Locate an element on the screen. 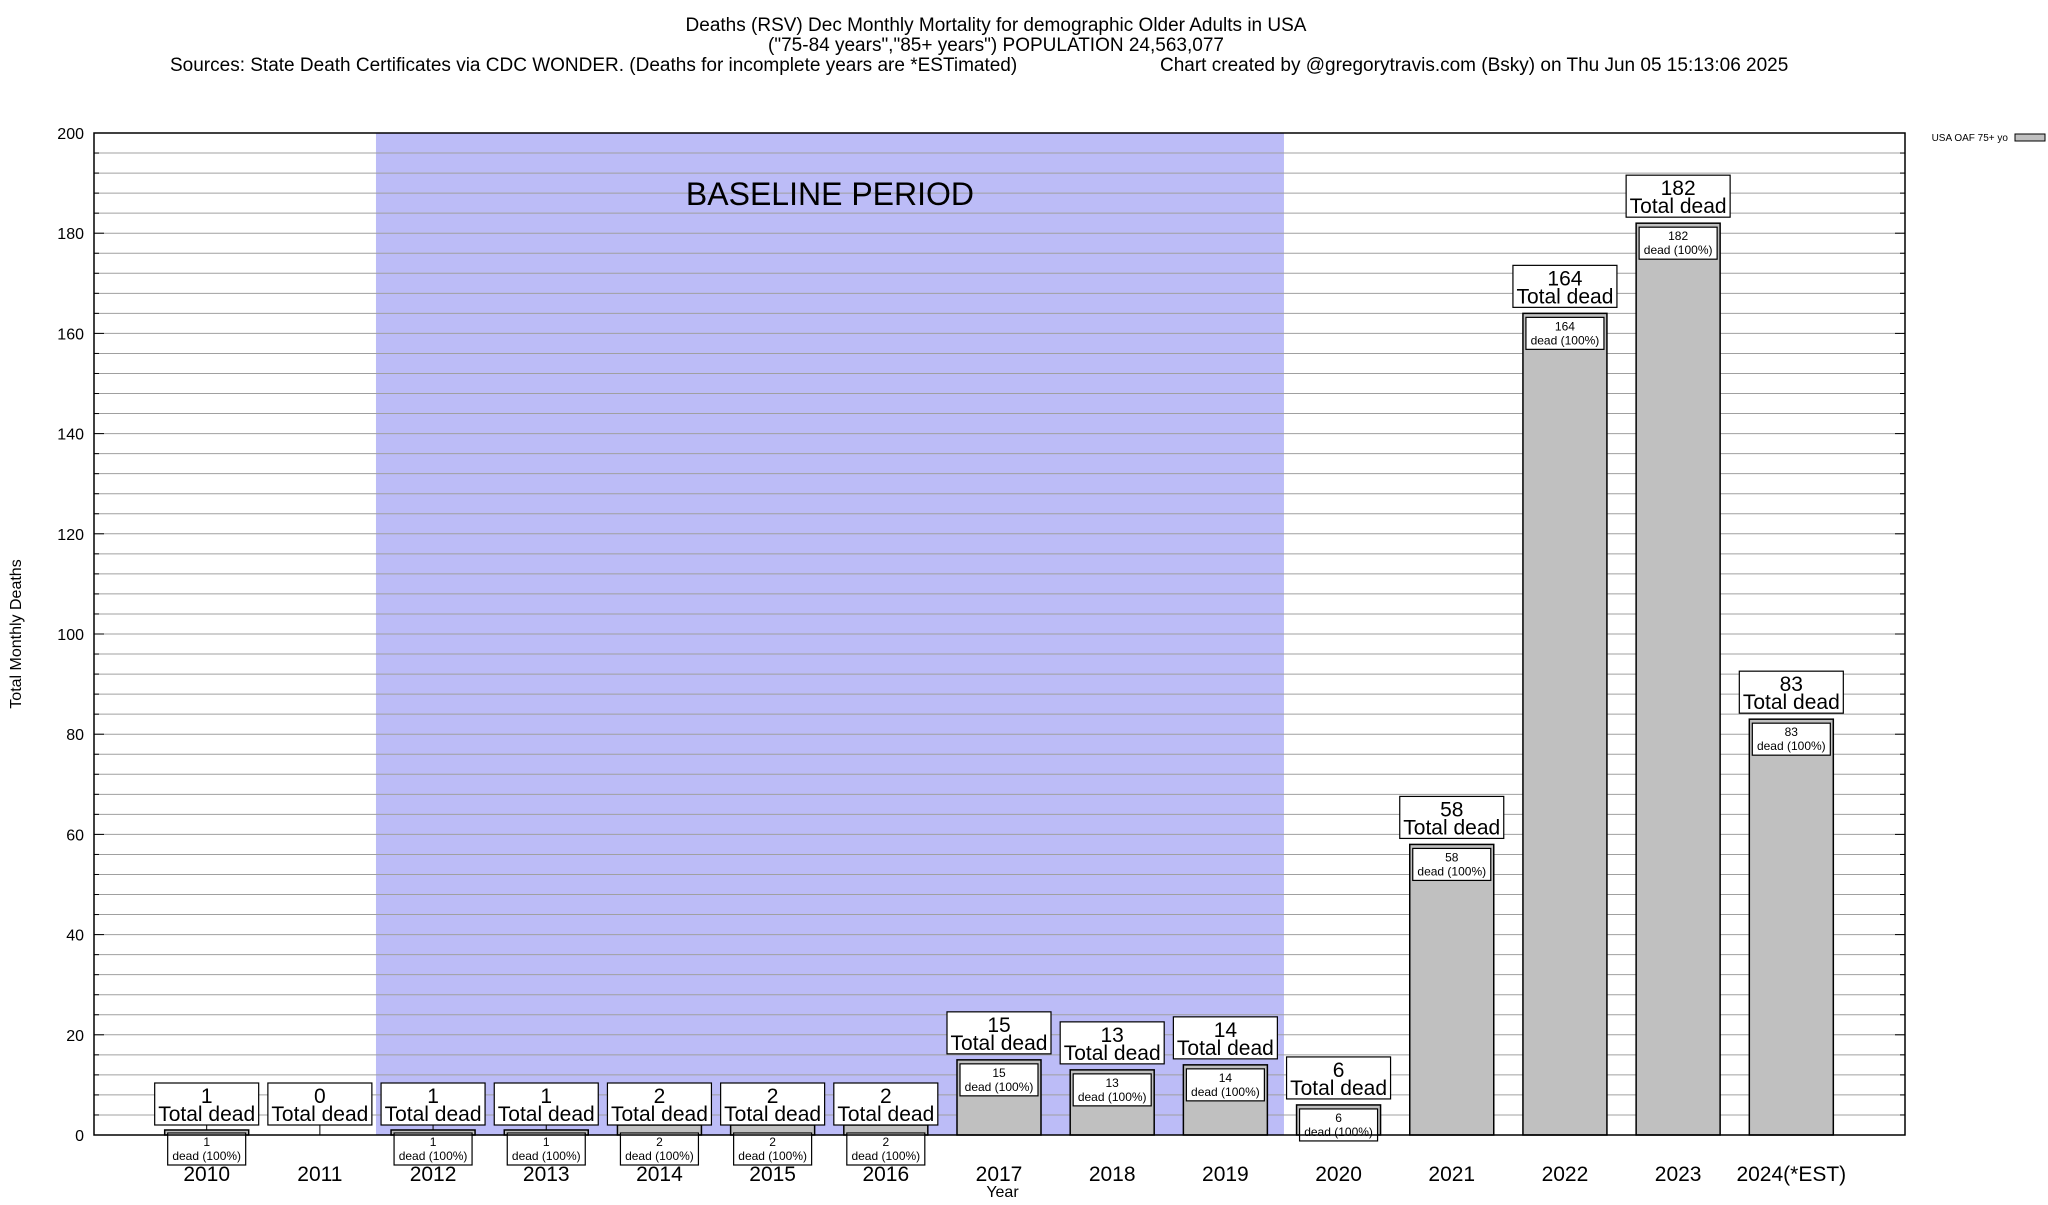  x-tick-label: 2013 is located at coordinates (546, 1174).